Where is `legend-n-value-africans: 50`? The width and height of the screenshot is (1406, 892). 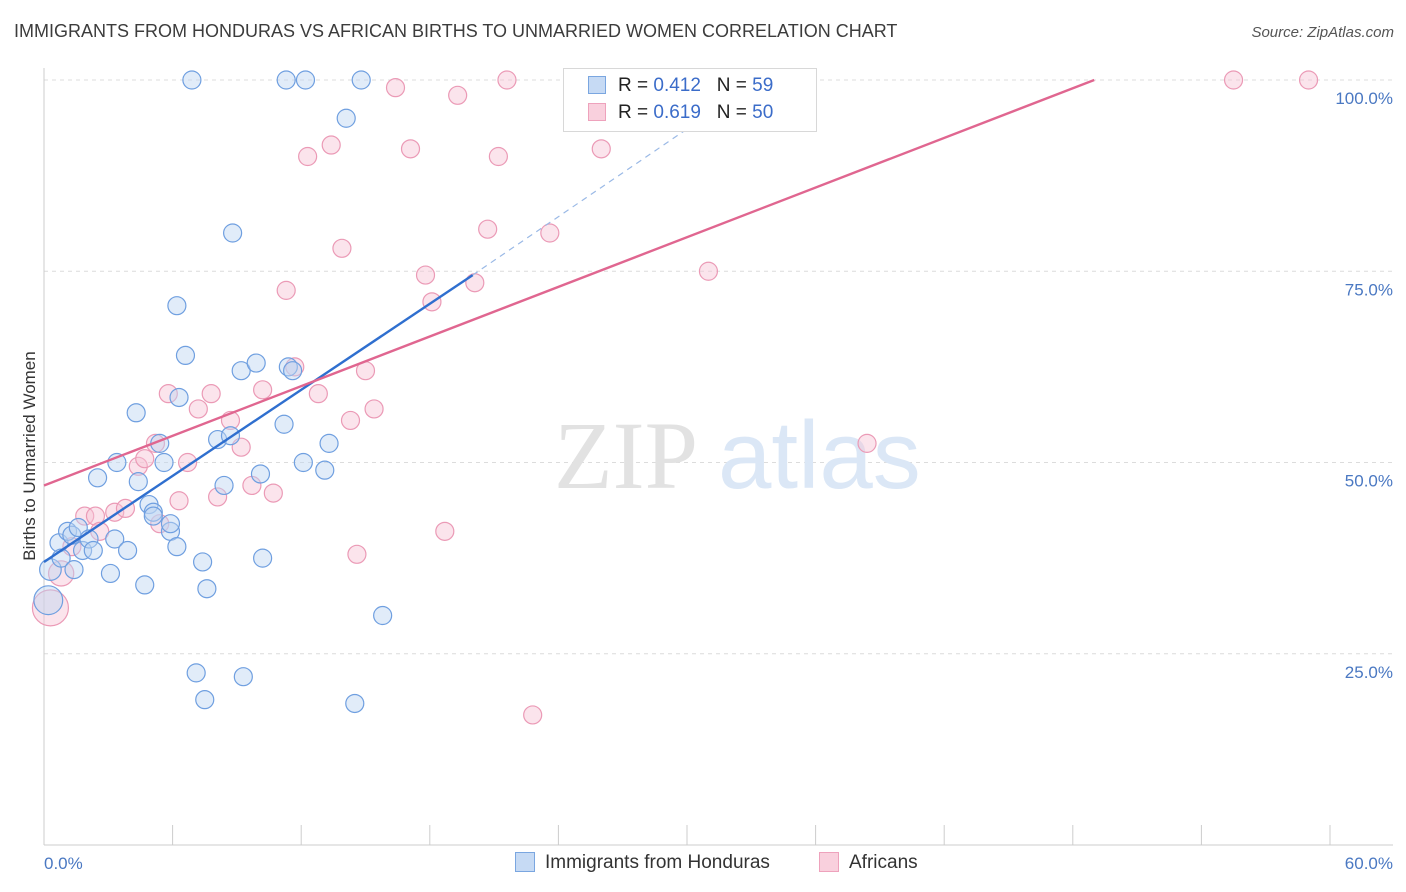
legend-n-value-africans: 50 is located at coordinates (763, 112).